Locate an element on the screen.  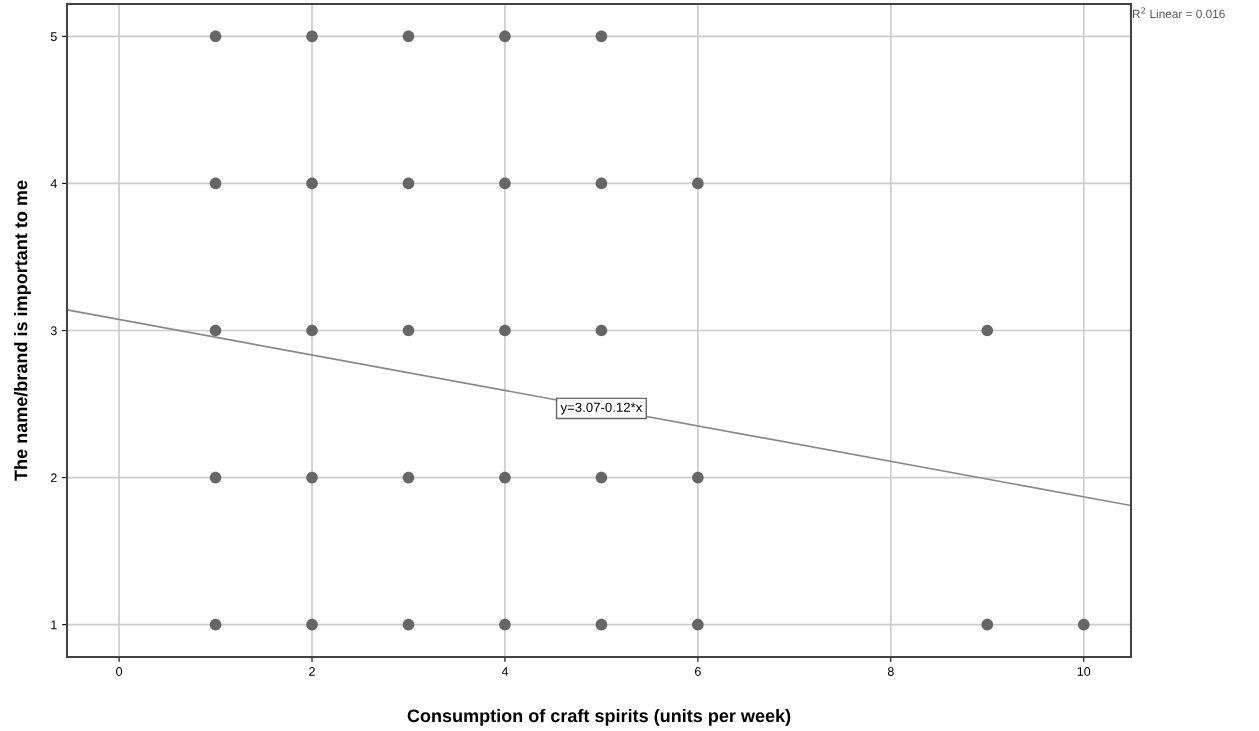
x-tick-label: 4 is located at coordinates (505, 671).